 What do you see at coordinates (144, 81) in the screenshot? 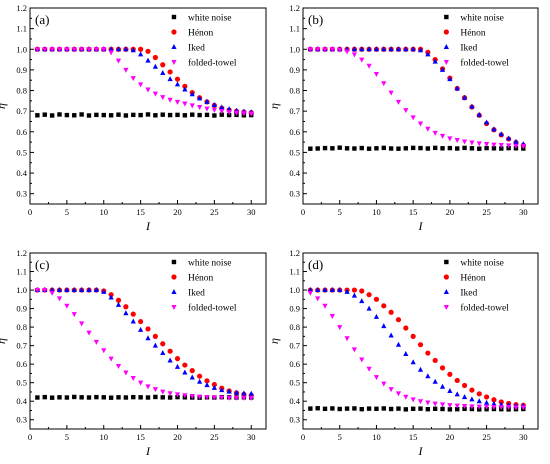
I see `series-hénon` at bounding box center [144, 81].